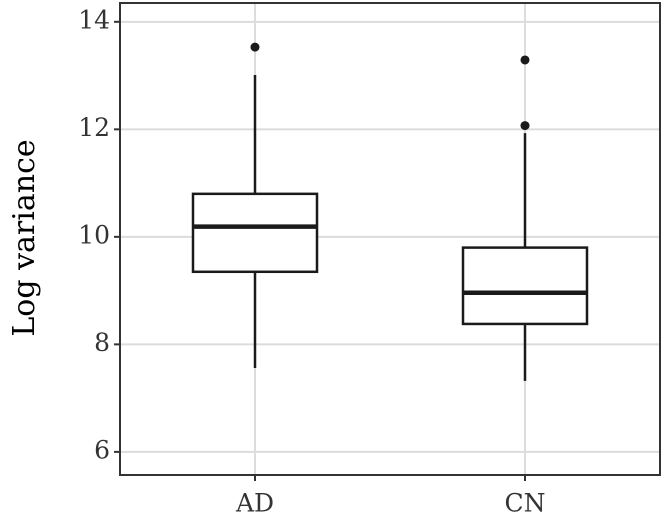 Image resolution: width=664 pixels, height=517 pixels. Describe the element at coordinates (524, 503) in the screenshot. I see `x-tick-label: CN` at that location.